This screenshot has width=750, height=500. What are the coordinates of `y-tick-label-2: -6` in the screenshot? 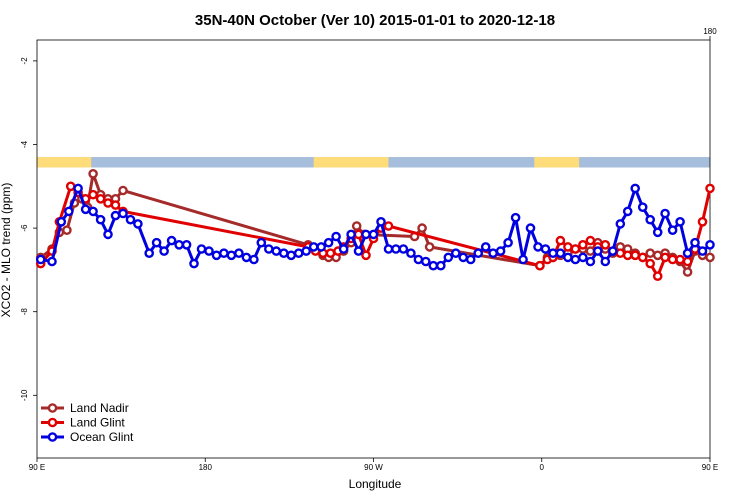 It's located at (24, 228).